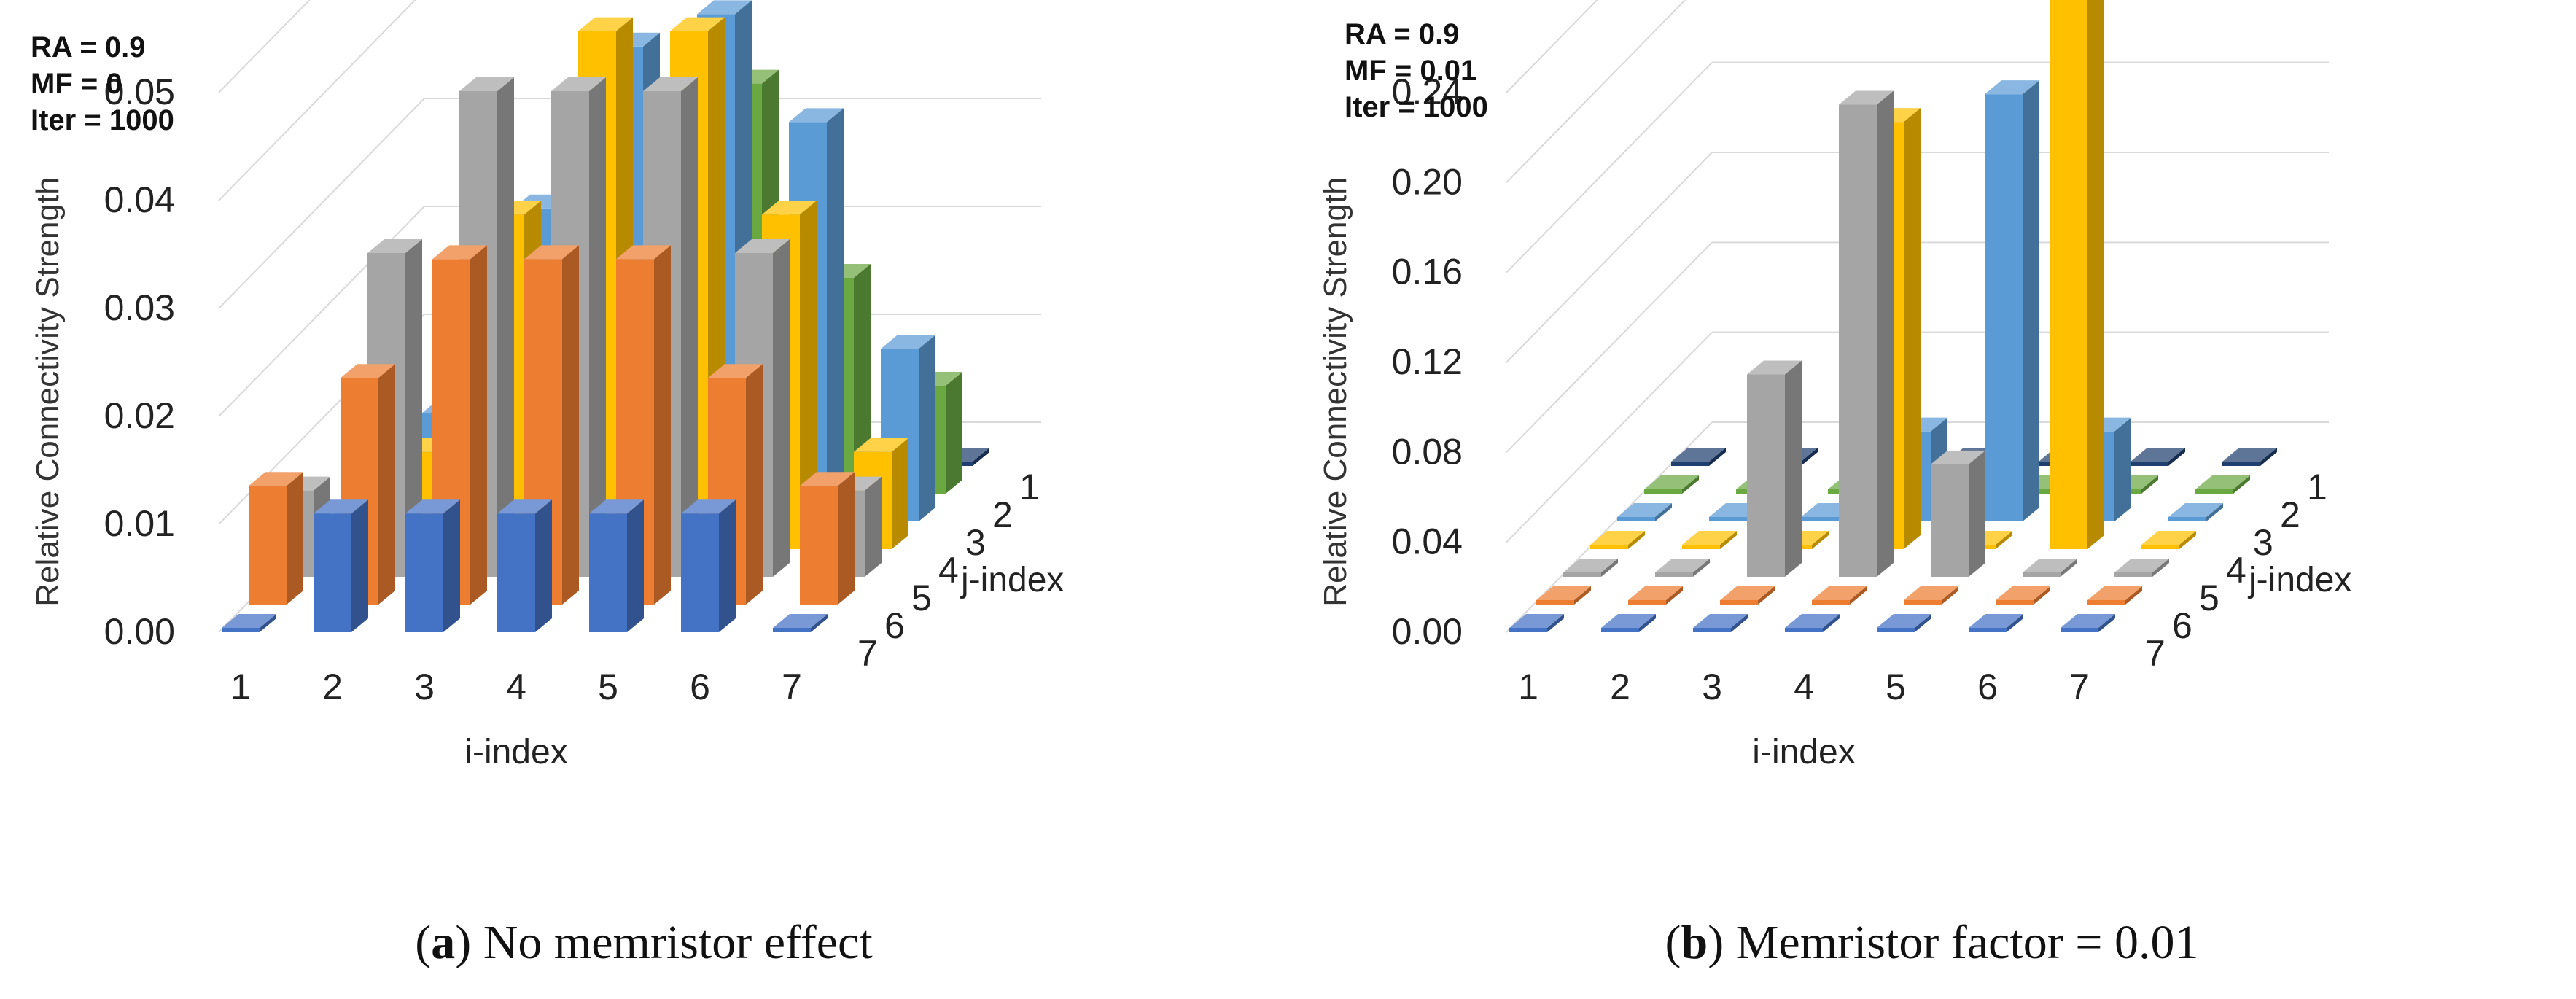  I want to click on param-ra: RA = 0.9, so click(1402, 34).